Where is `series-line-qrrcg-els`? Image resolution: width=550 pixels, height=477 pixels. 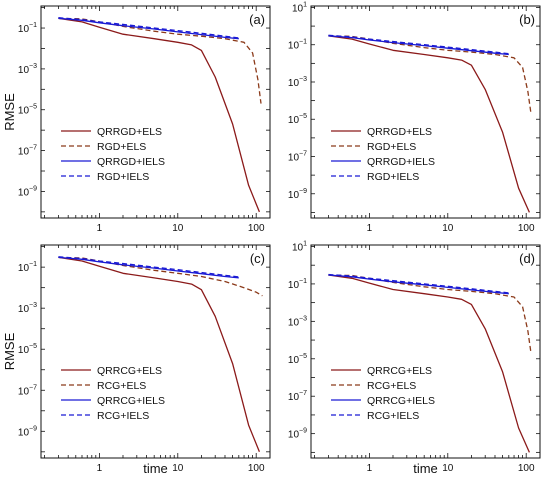 series-line-qrrcg-els is located at coordinates (429, 363).